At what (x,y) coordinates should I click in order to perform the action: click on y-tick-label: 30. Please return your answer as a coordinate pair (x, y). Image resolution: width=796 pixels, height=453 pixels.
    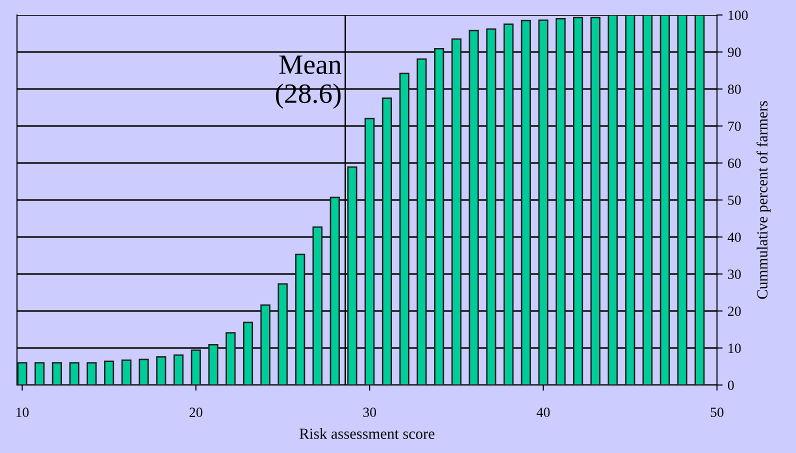
    Looking at the image, I should click on (734, 274).